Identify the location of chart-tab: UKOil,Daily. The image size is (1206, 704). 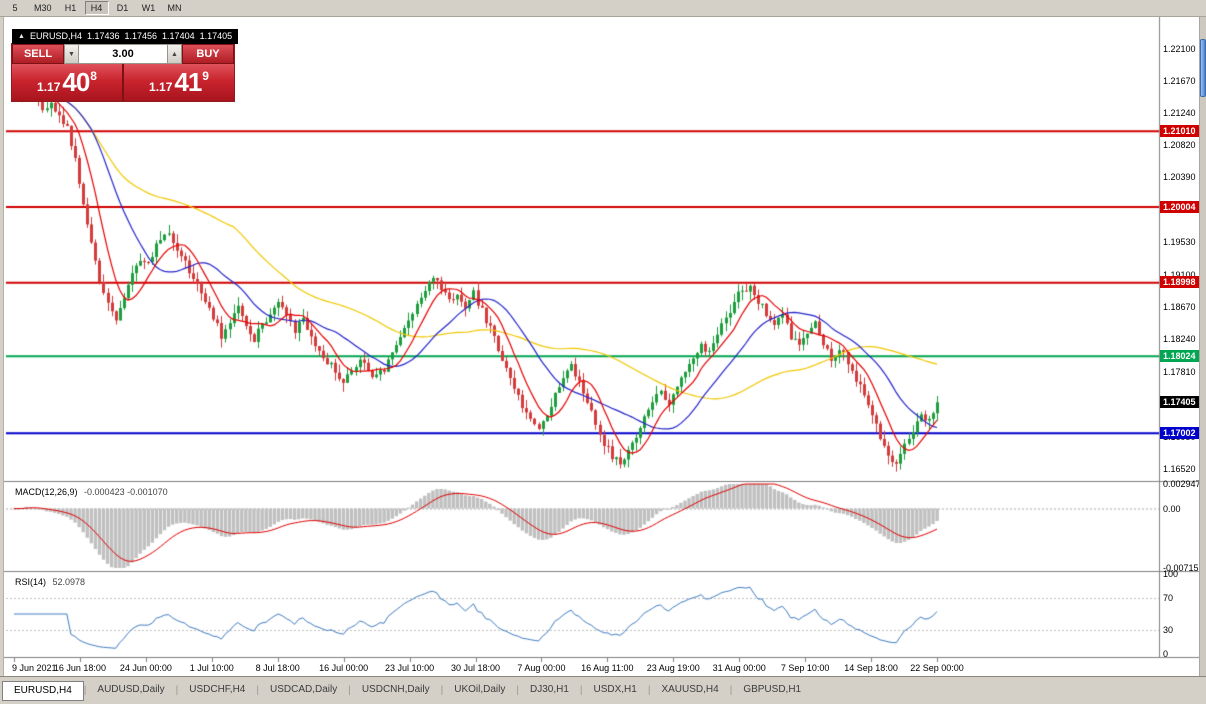
(480, 689).